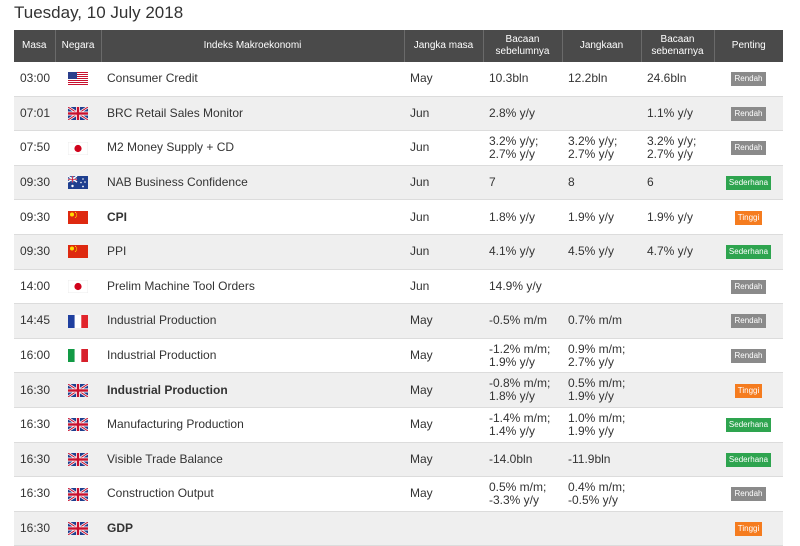  Describe the element at coordinates (522, 460) in the screenshot. I see `previous-cell: -14.0bln` at that location.